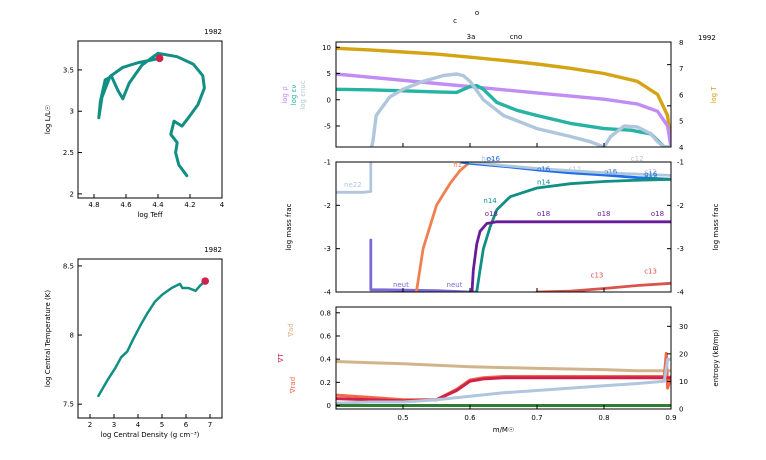  I want to click on isotope-label-he4: he4, so click(488, 159).